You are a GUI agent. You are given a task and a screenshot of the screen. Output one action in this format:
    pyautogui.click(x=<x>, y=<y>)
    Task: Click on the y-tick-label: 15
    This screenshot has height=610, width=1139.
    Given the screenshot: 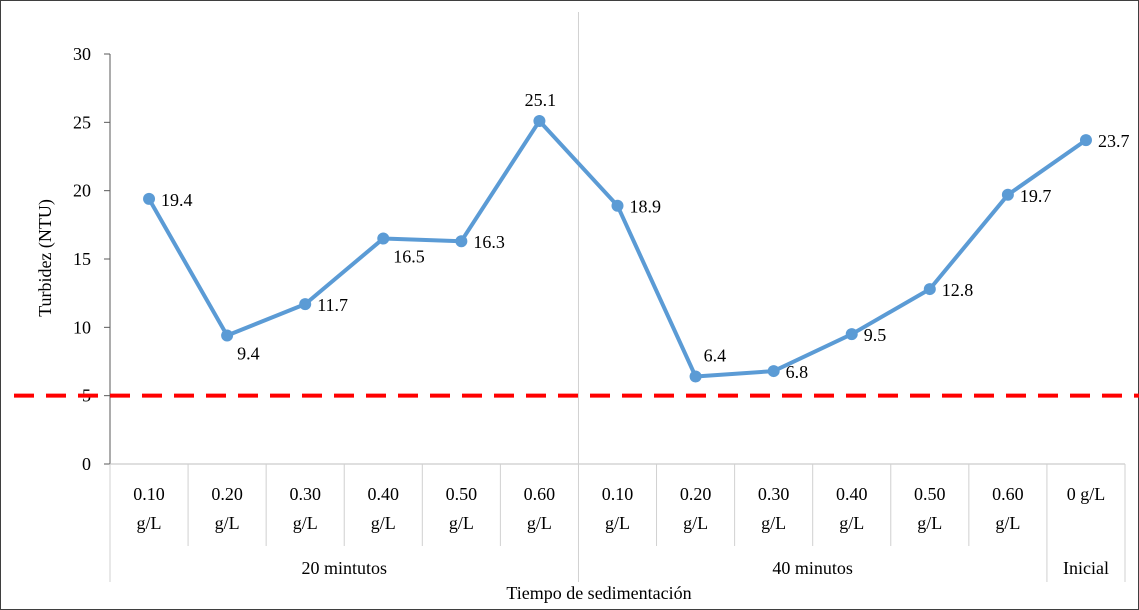 What is the action you would take?
    pyautogui.click(x=82, y=259)
    